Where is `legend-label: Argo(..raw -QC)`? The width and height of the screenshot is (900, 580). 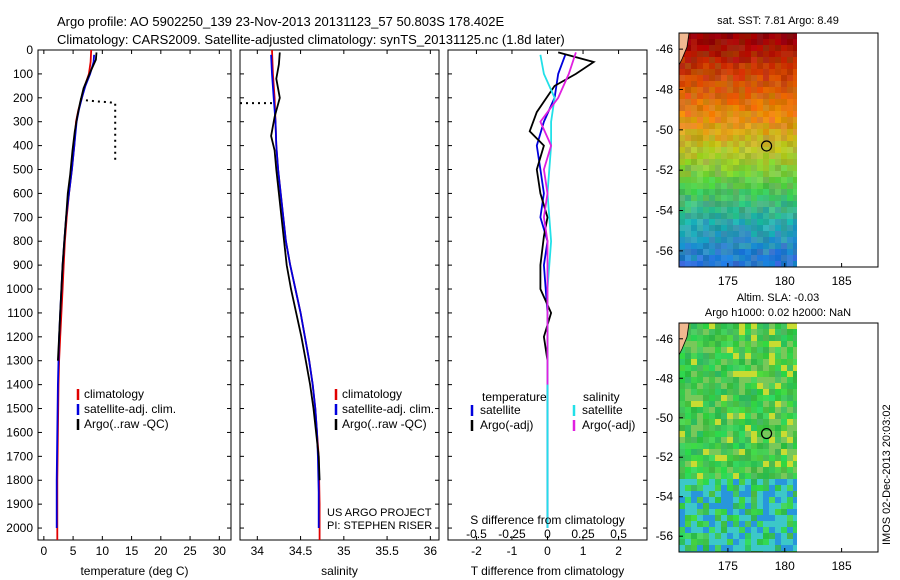
legend-label: Argo(..raw -QC) is located at coordinates (384, 424).